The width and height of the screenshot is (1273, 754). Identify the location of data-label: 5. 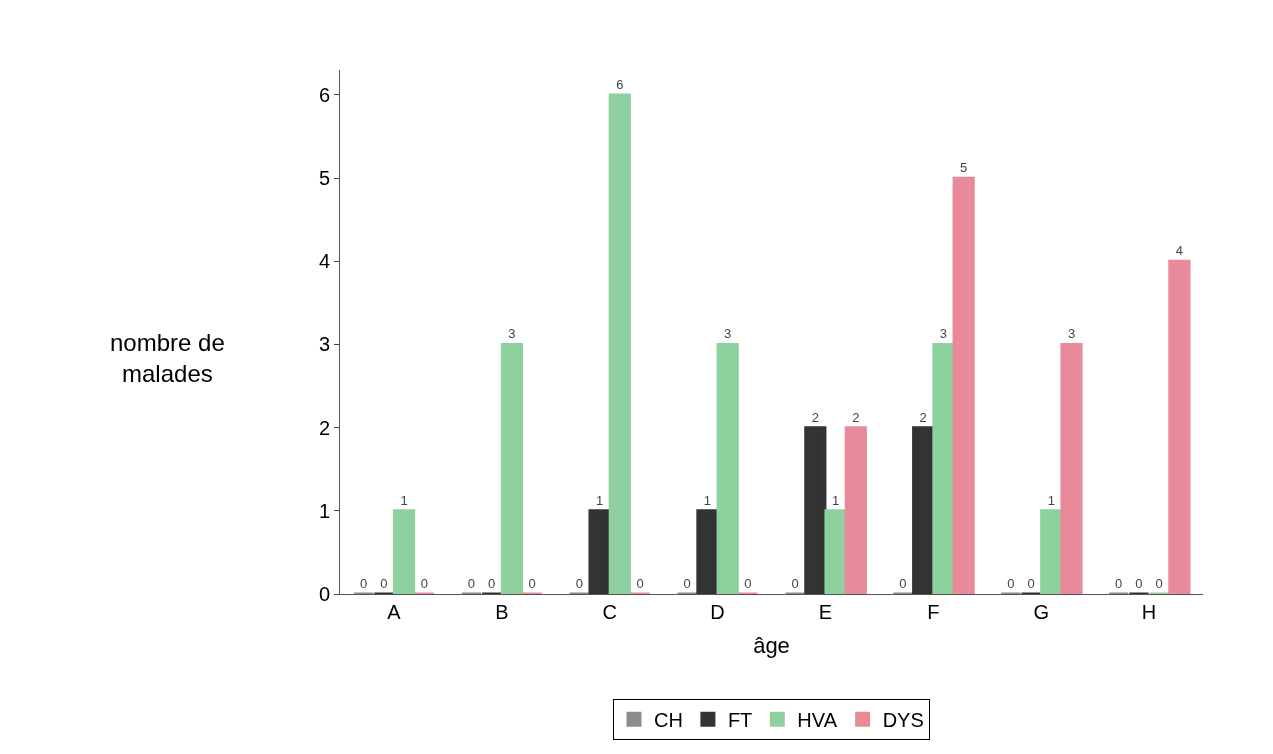
(964, 168).